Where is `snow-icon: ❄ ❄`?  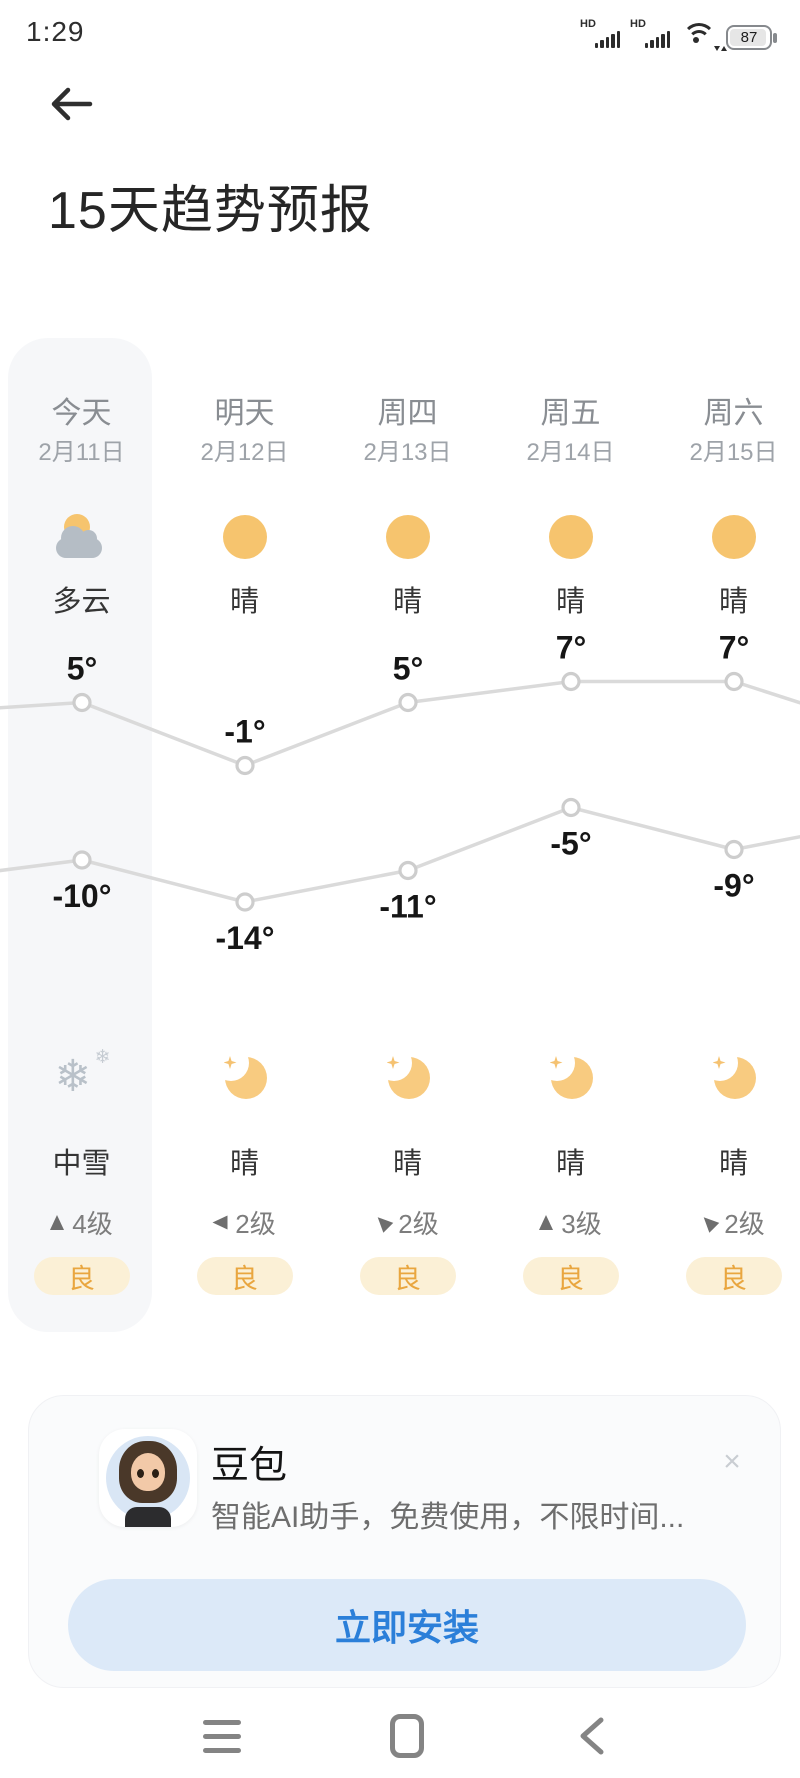
snow-icon: ❄ ❄ is located at coordinates (82, 1074).